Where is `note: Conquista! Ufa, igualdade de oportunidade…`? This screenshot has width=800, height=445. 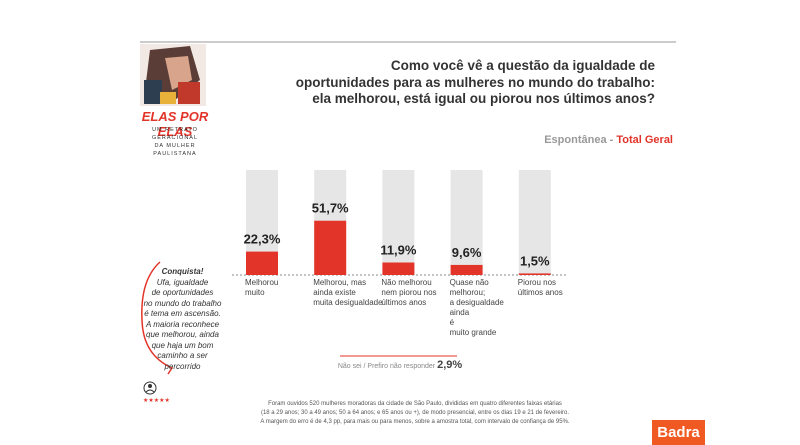 note: Conquista! Ufa, igualdade de oportunidade… is located at coordinates (182, 319).